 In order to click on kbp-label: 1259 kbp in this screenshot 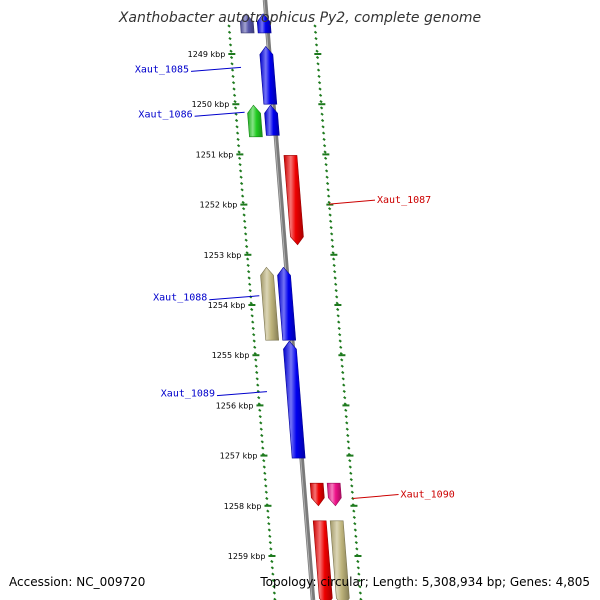, I will do `click(247, 556)`.